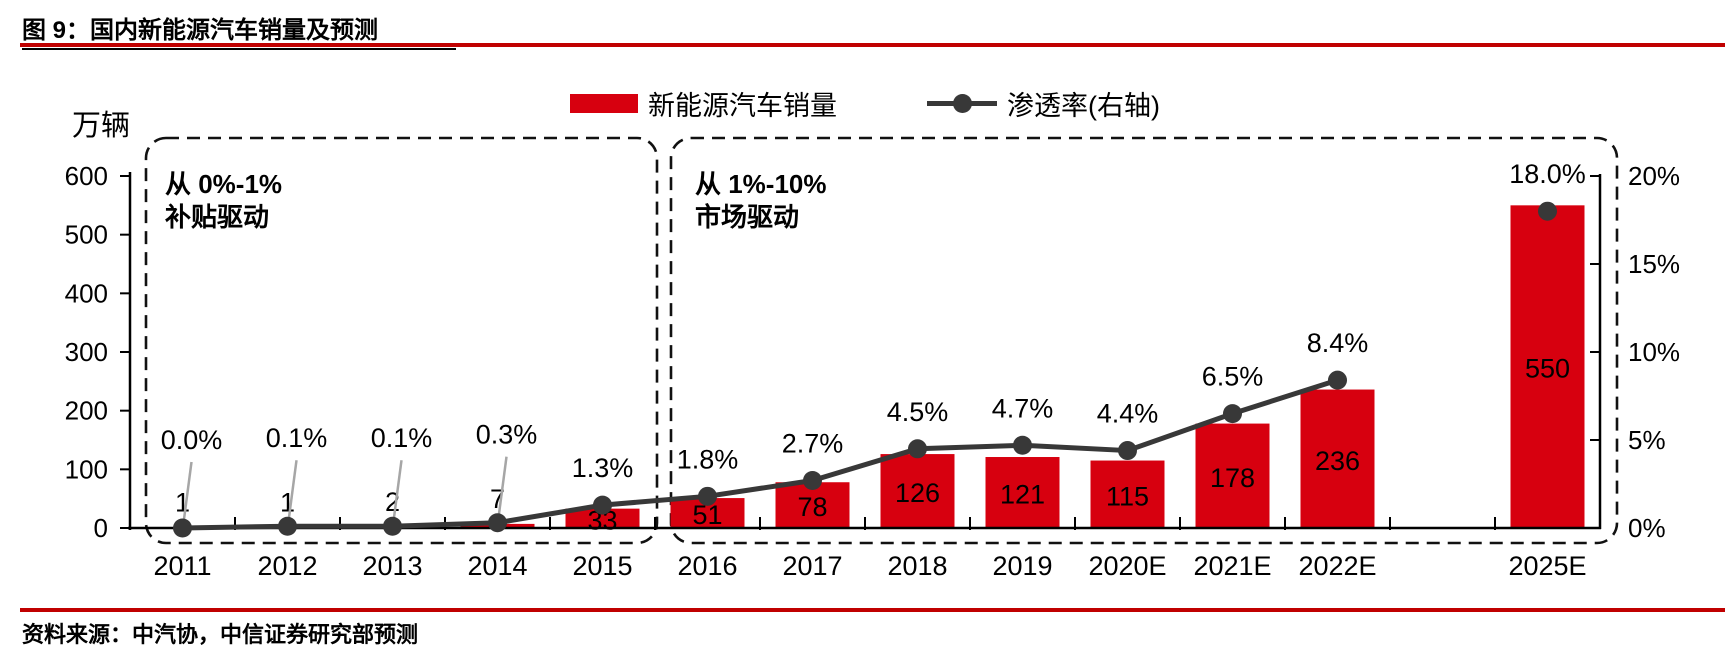 This screenshot has height=653, width=1731. I want to click on left-axis-tick-label: 100, so click(86, 469).